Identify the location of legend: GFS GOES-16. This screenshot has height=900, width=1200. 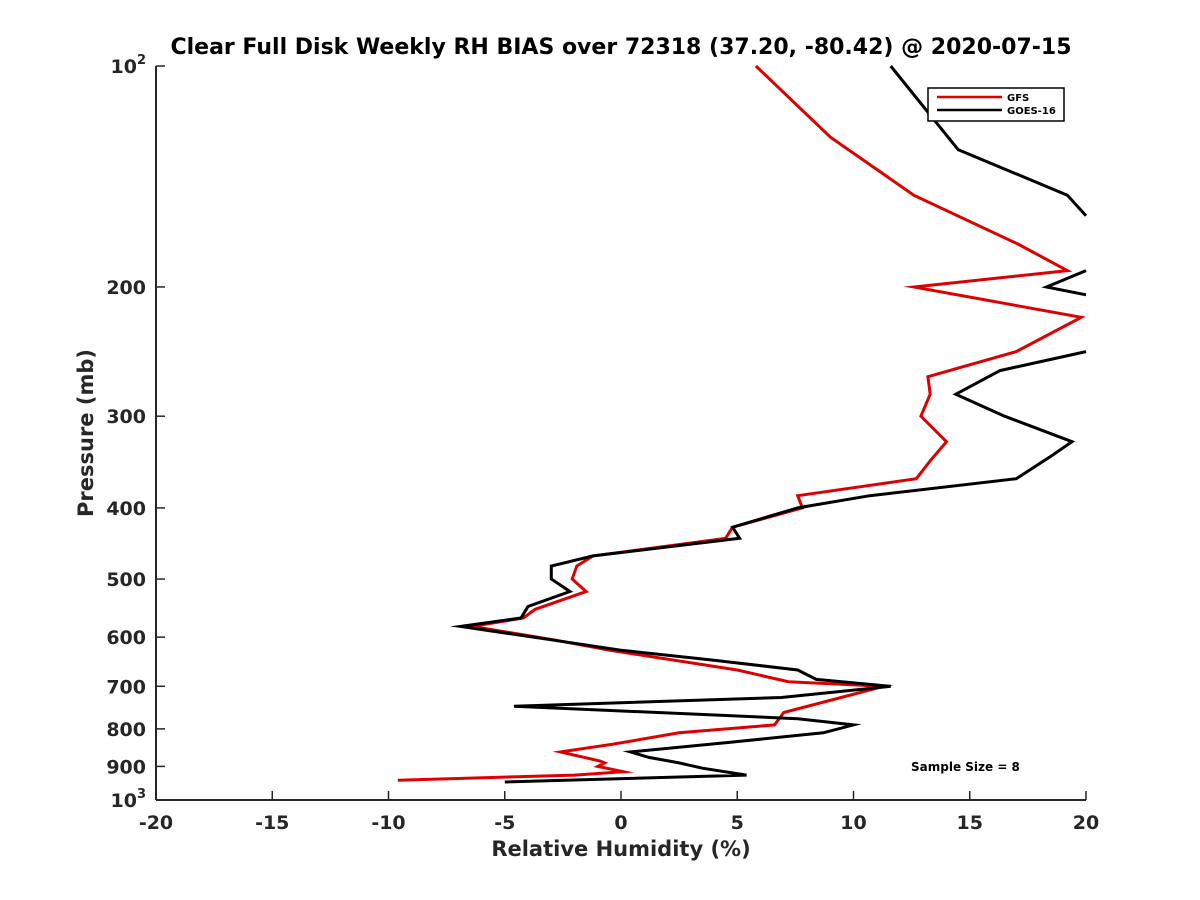
(996, 104).